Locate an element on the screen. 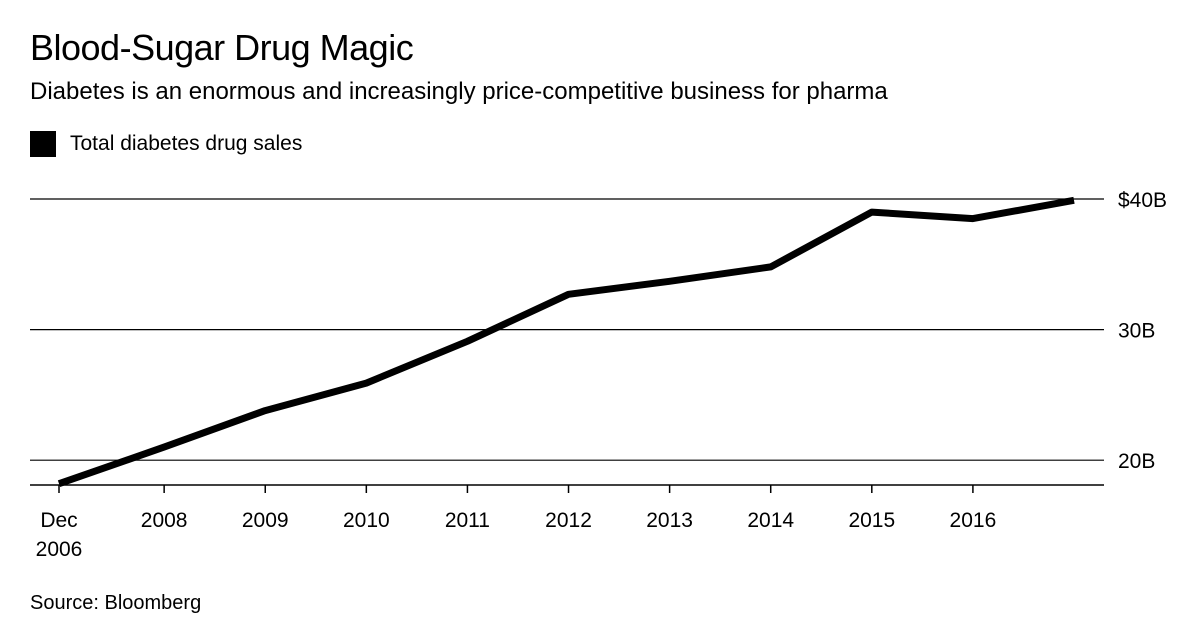 Image resolution: width=1200 pixels, height=630 pixels. legend-label: Total diabetes drug sales is located at coordinates (186, 143).